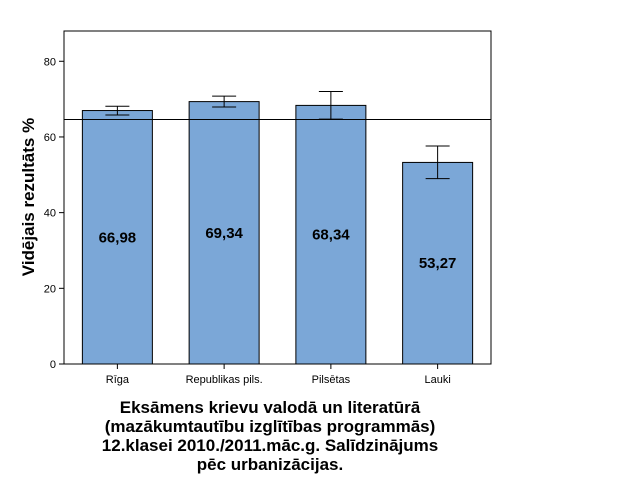 This screenshot has width=625, height=500. I want to click on data-labels: 66,98 69,34 68,34 53,27, so click(278, 248).